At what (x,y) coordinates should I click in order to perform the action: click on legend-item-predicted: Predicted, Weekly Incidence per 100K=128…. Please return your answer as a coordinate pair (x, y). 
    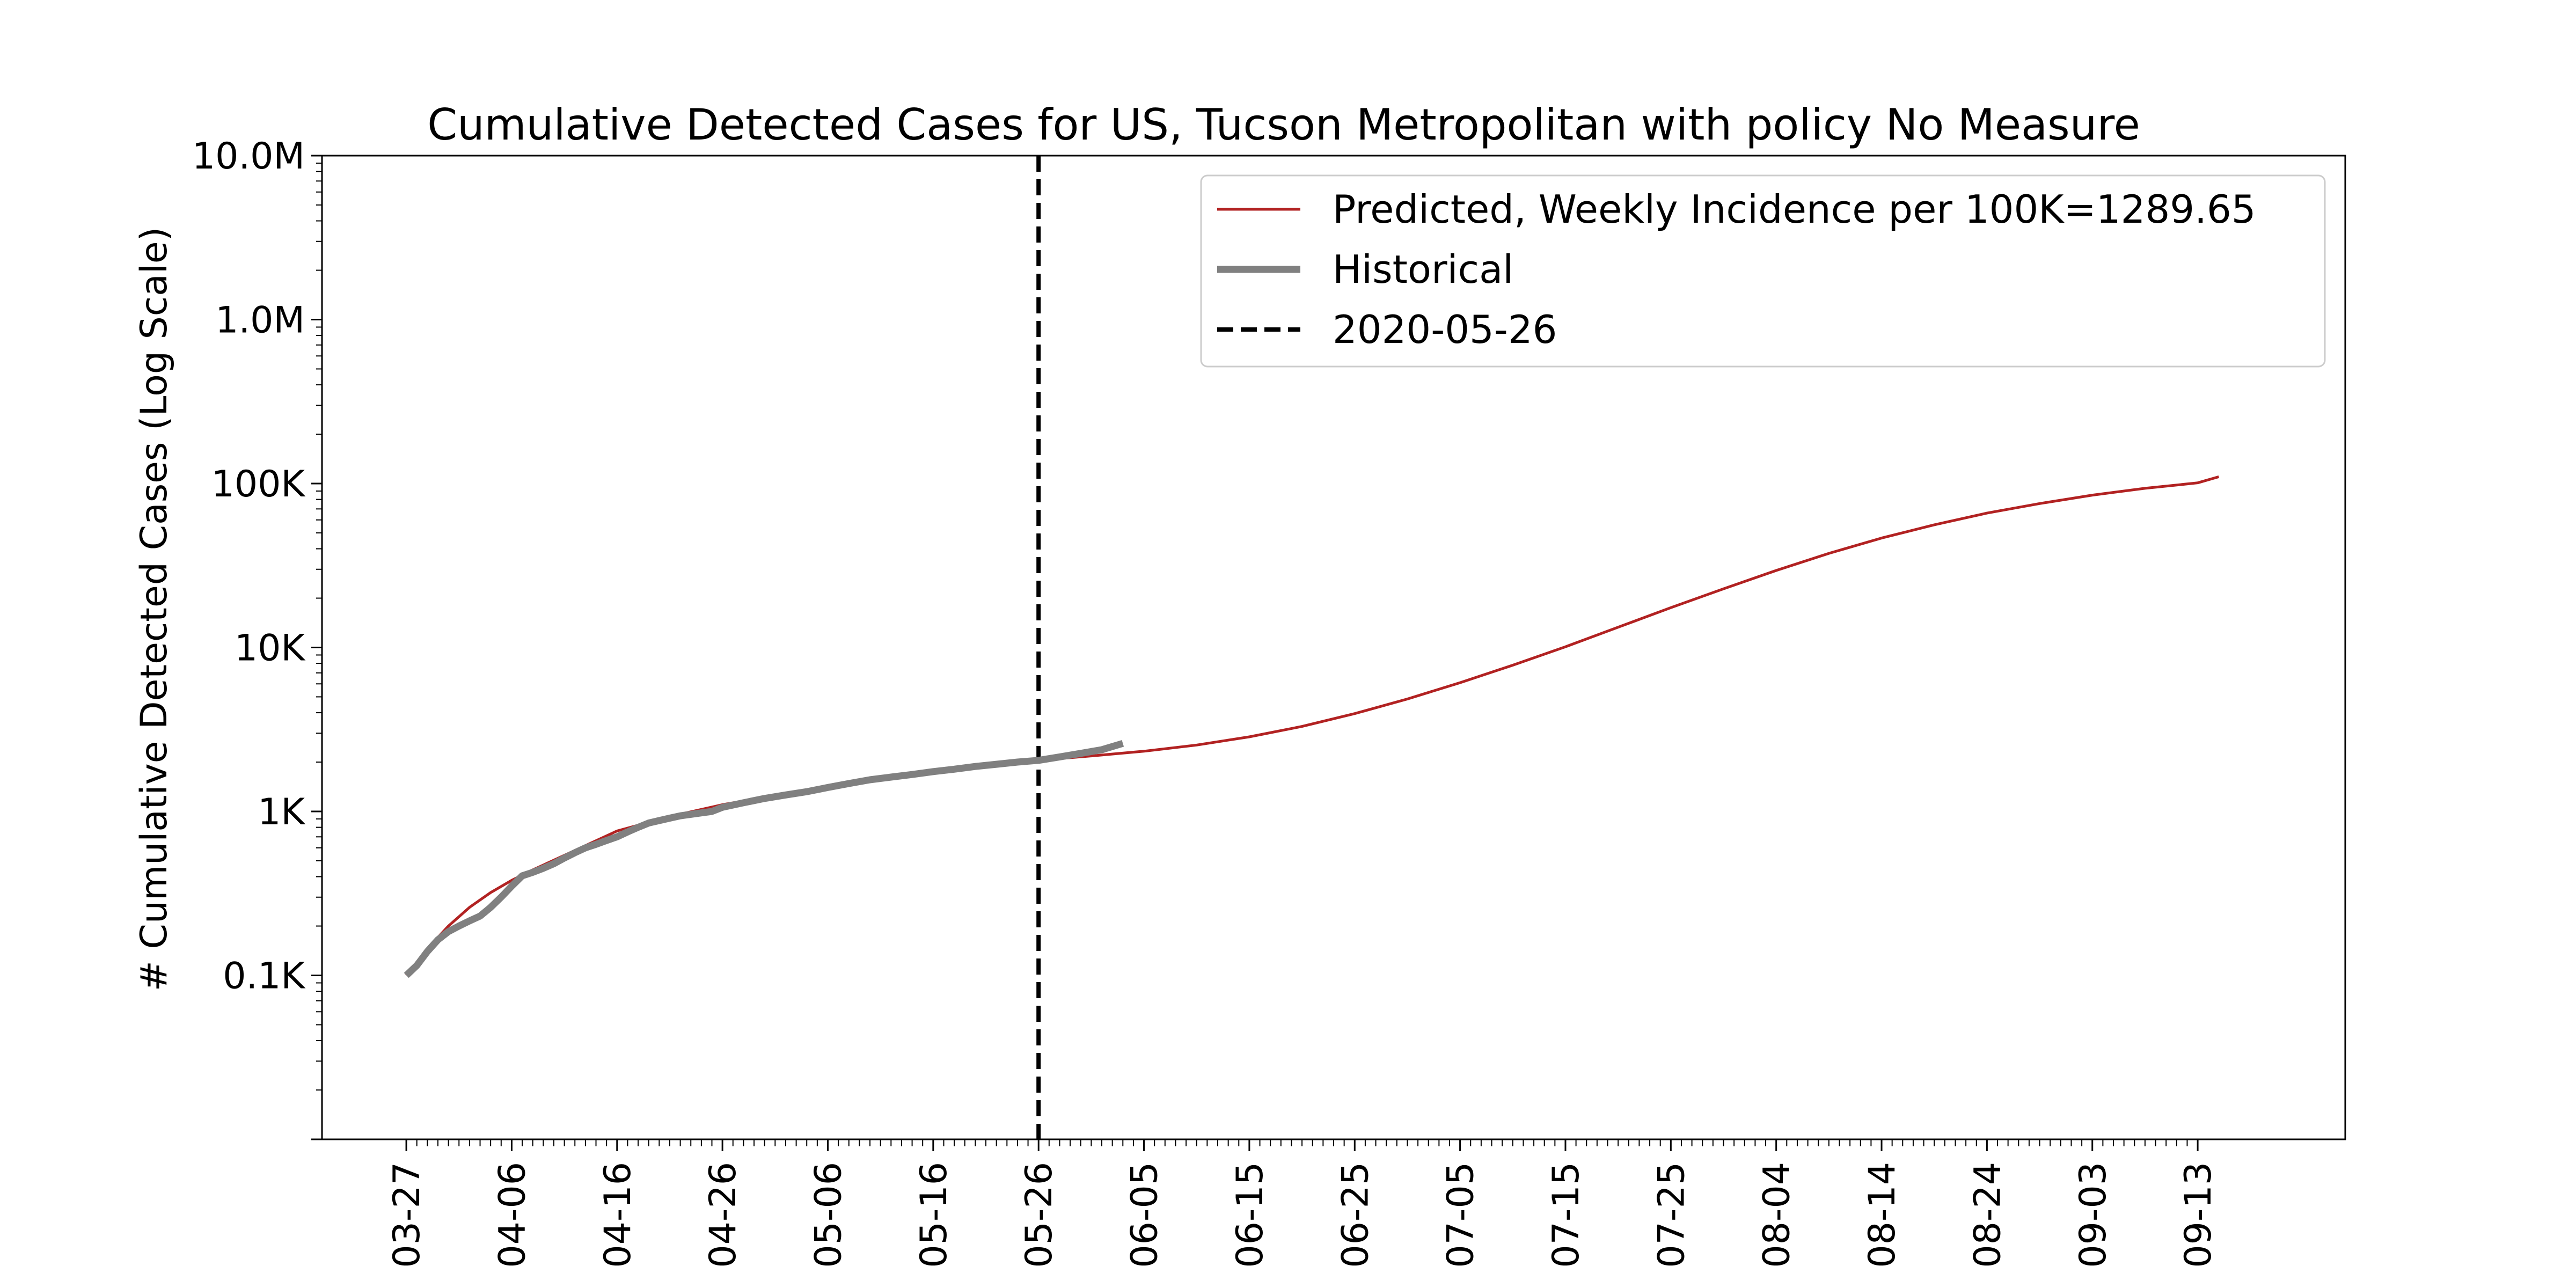
    Looking at the image, I should click on (1736, 209).